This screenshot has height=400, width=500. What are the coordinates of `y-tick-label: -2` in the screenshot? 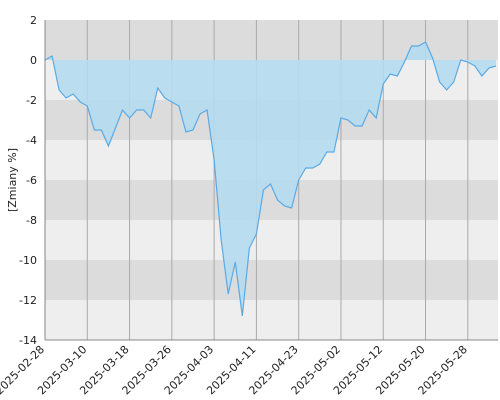 It's located at (31, 100).